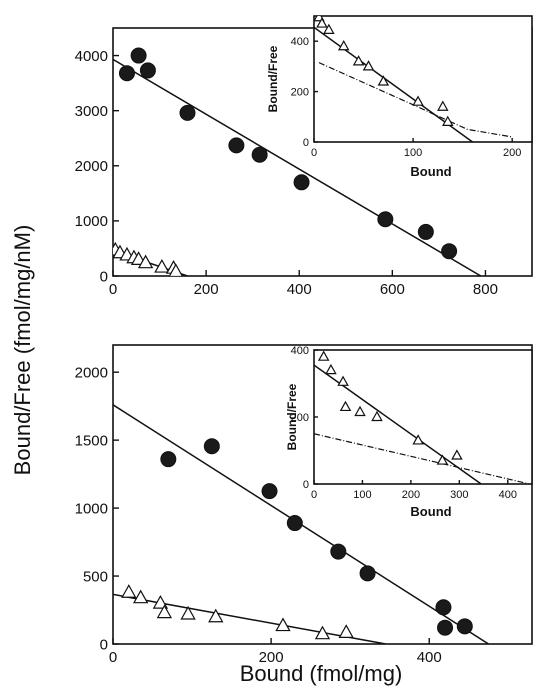 The height and width of the screenshot is (693, 536). I want to click on chart-B-inset: 0 100 200 300 400 0 200 400 Bound Bound/Free, so click(409, 432).